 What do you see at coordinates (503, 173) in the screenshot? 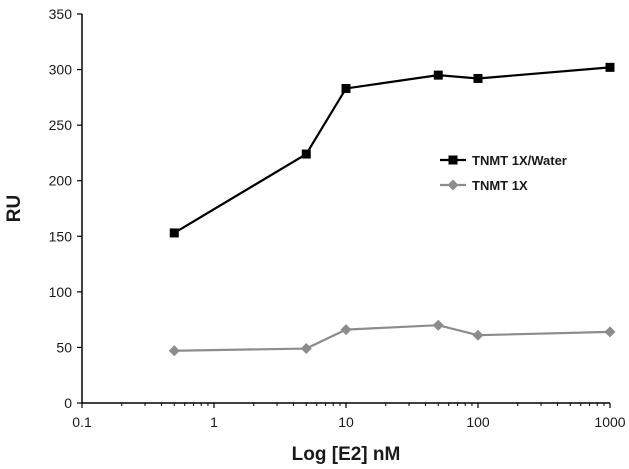
I see `legend: TNMT 1X/Water TNMT 1X` at bounding box center [503, 173].